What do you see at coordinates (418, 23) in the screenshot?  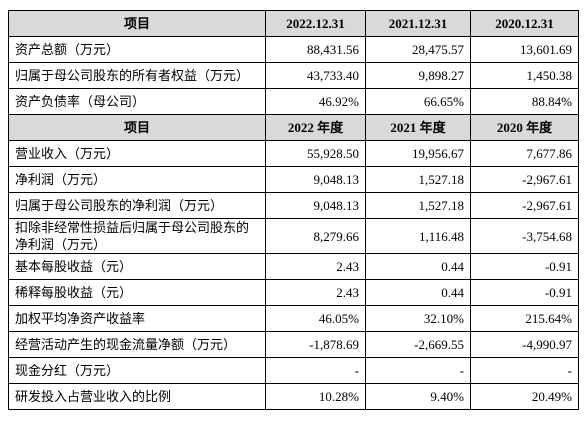 I see `header-cell: 2021.12.31` at bounding box center [418, 23].